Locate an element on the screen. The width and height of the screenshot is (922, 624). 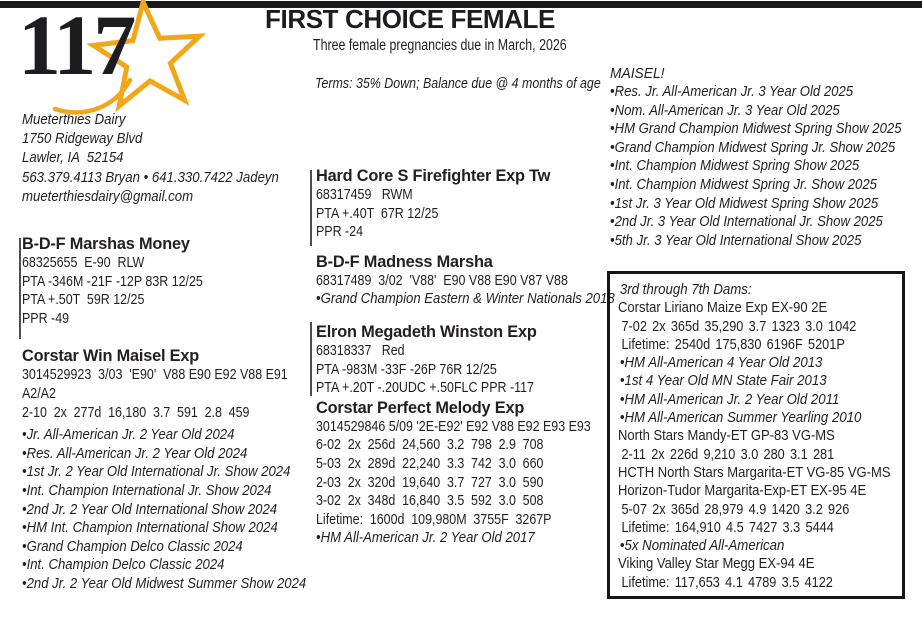
consignor-address-2: Lawler, IA 52154 is located at coordinates (73, 158).